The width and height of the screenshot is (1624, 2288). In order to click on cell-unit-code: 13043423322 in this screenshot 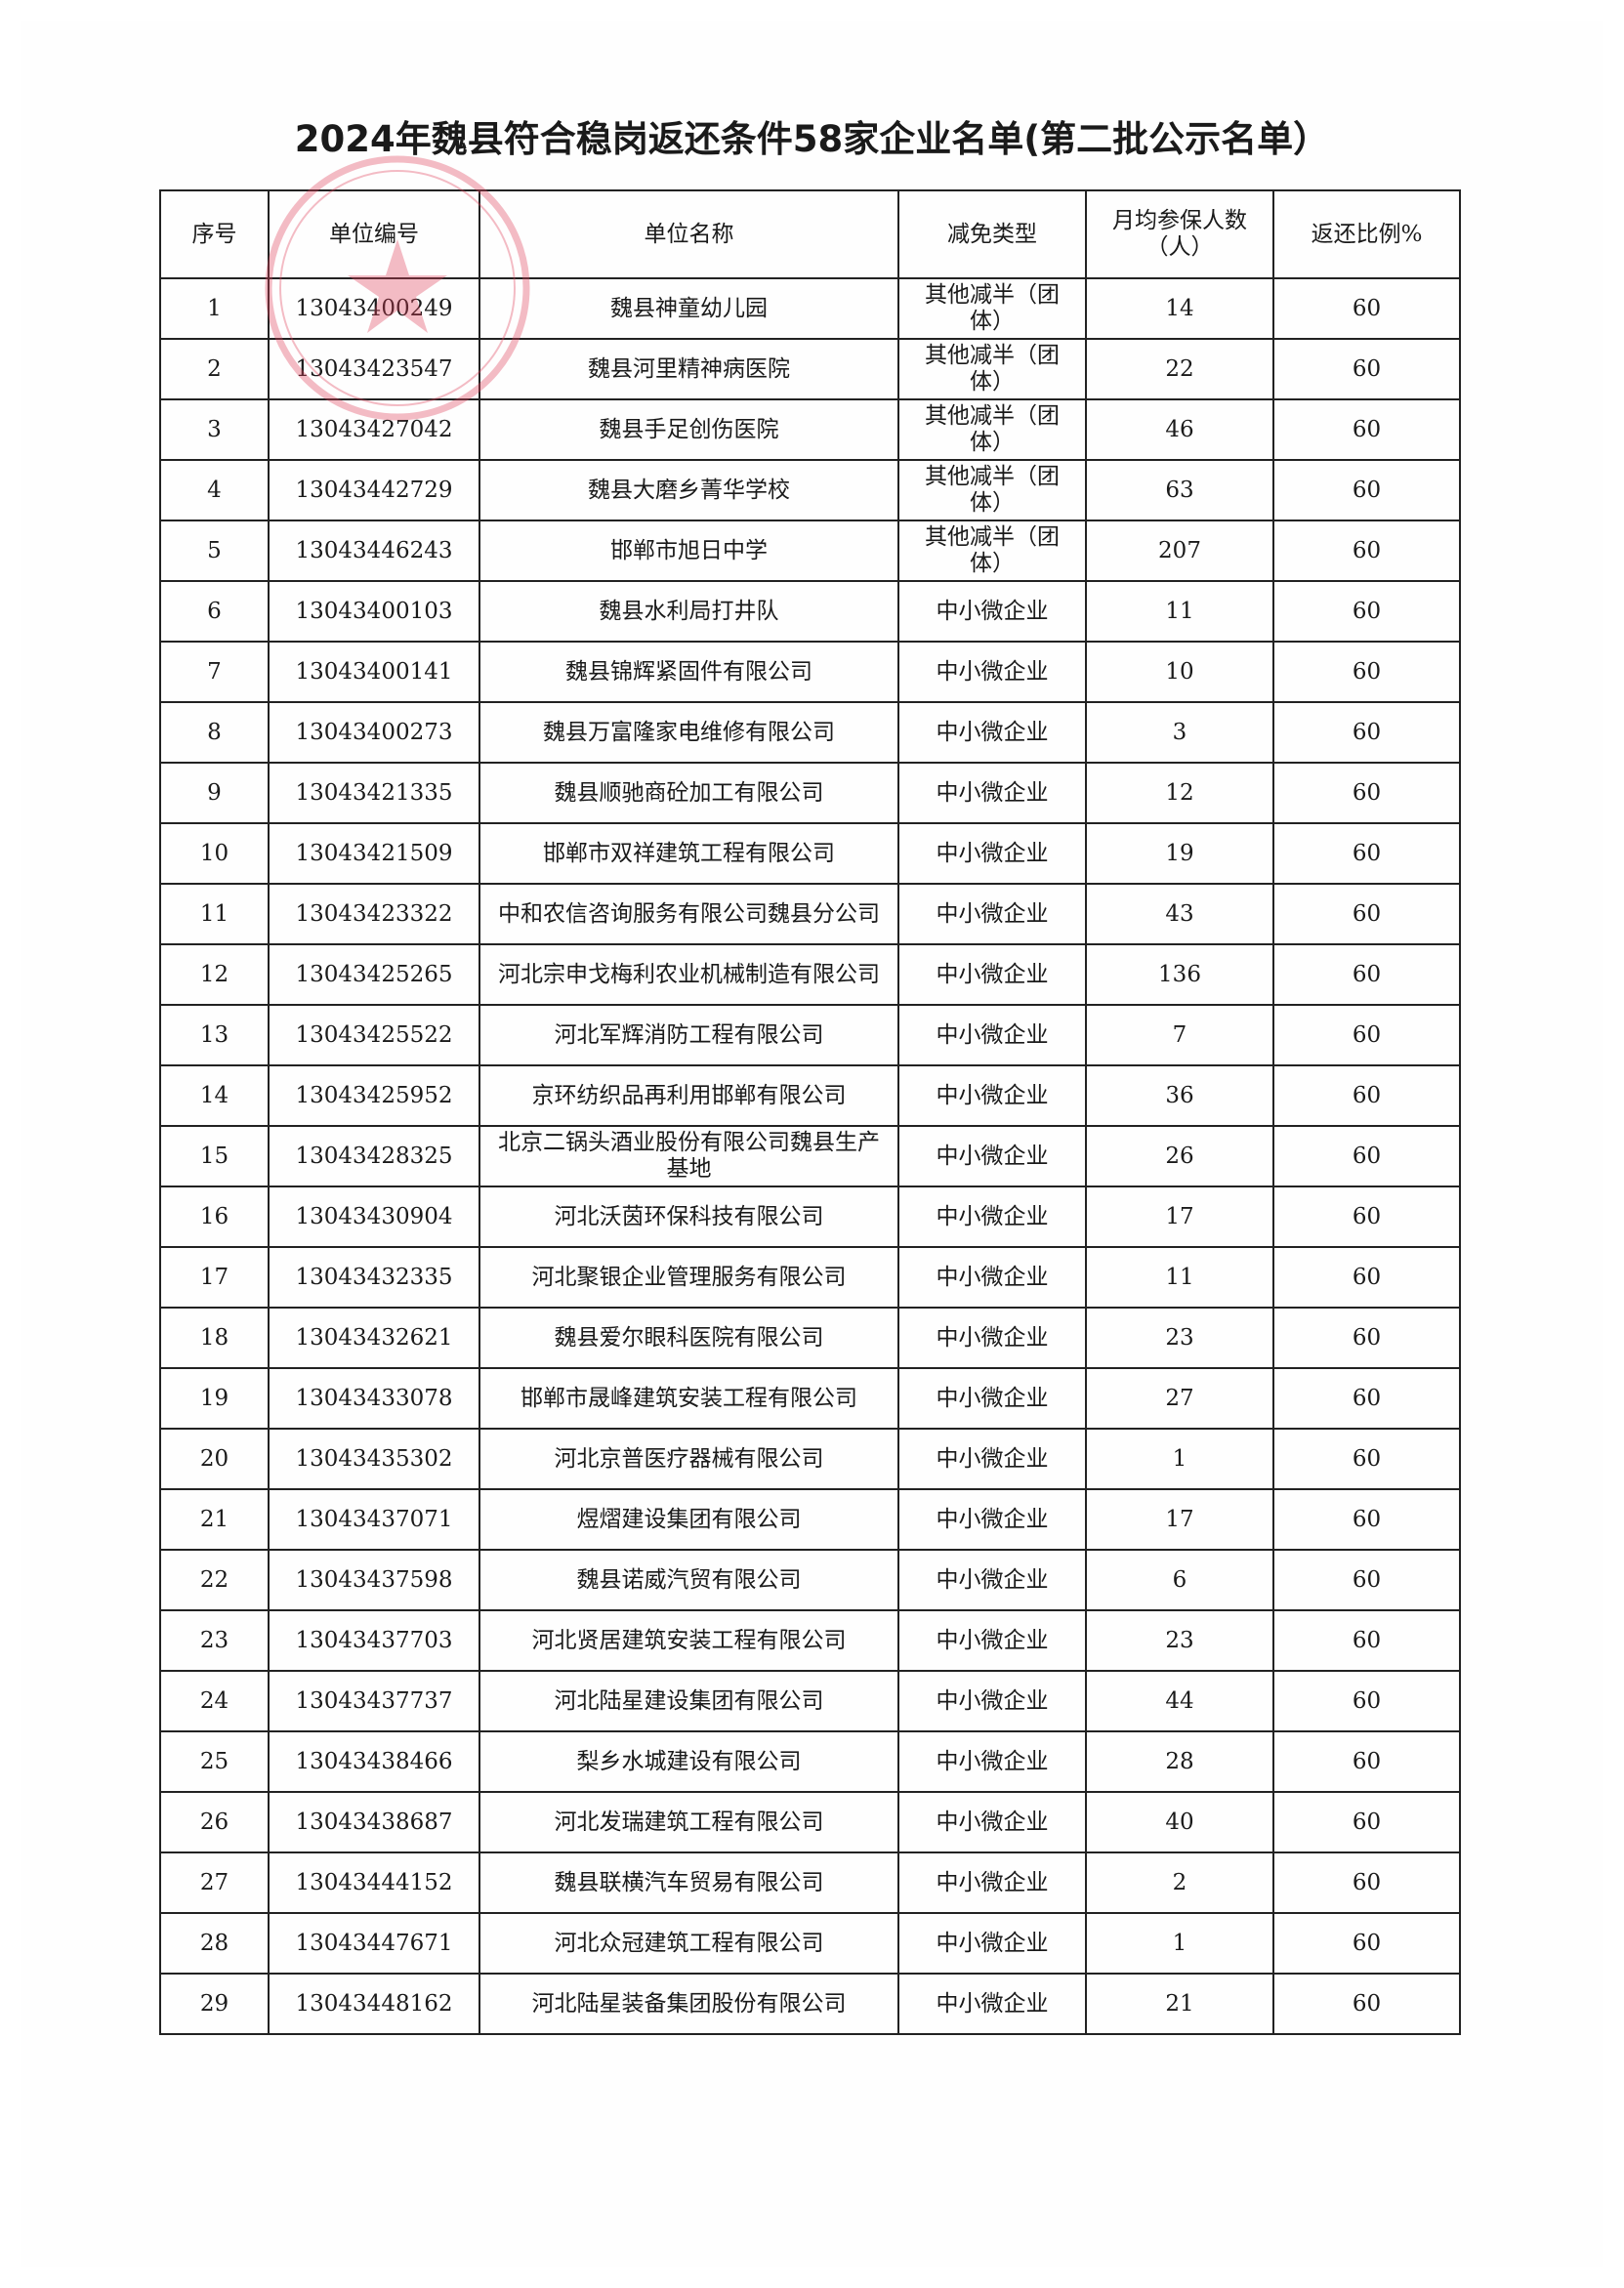, I will do `click(374, 914)`.